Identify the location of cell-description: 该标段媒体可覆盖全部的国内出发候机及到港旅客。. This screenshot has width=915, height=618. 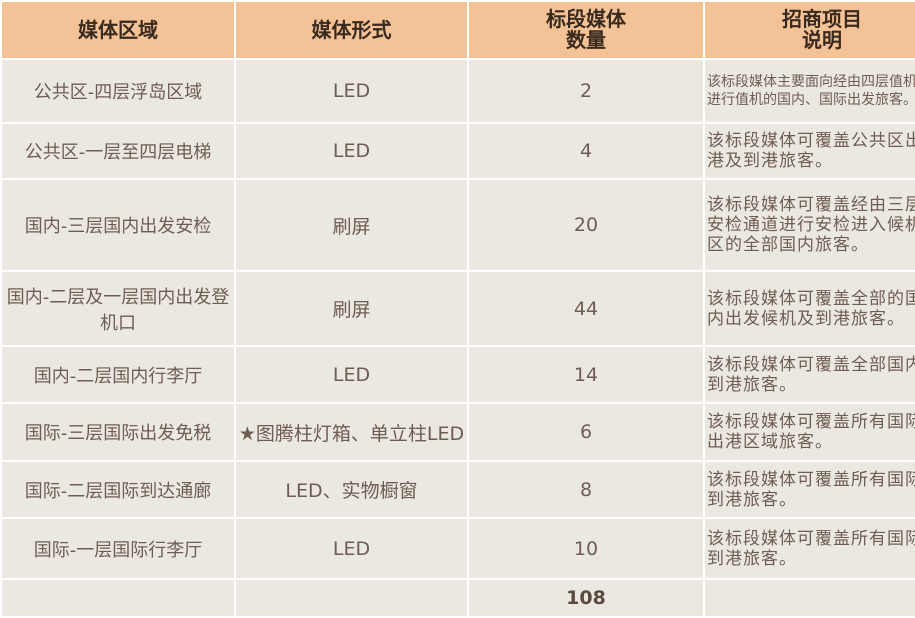
(809, 308).